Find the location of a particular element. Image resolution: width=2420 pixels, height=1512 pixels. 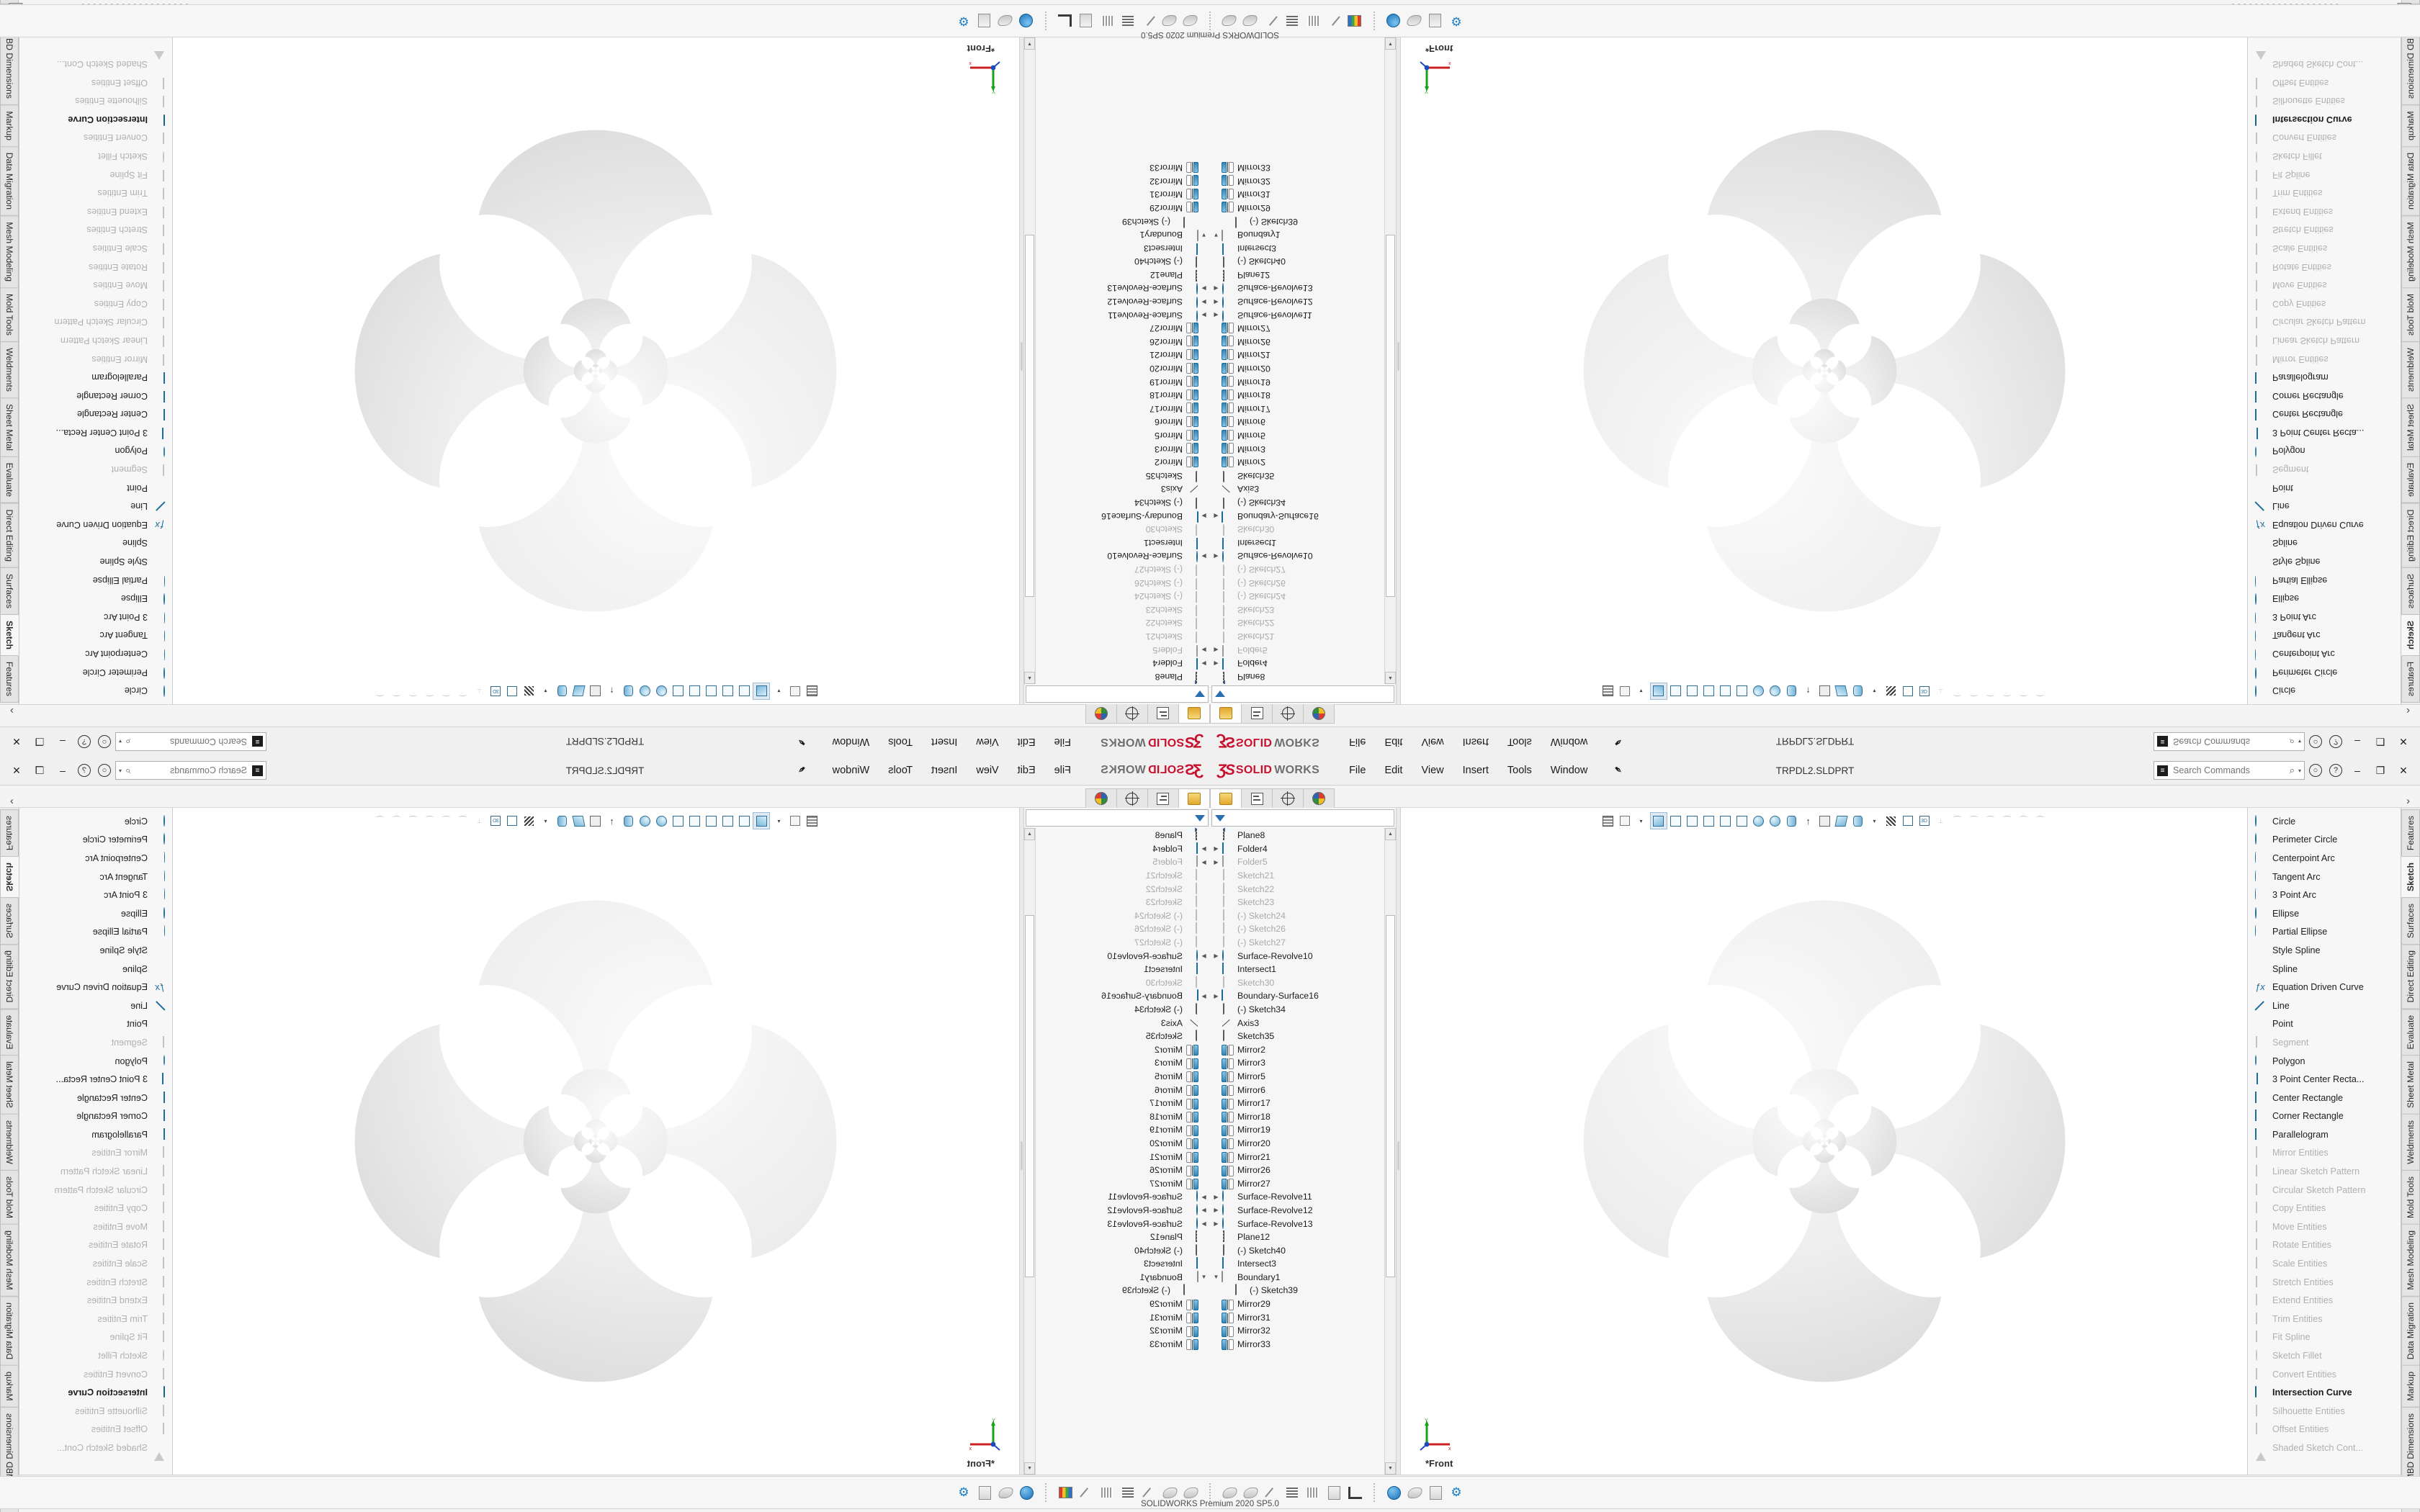

tree-item: ▶Mirror2 is located at coordinates (1303, 1050).